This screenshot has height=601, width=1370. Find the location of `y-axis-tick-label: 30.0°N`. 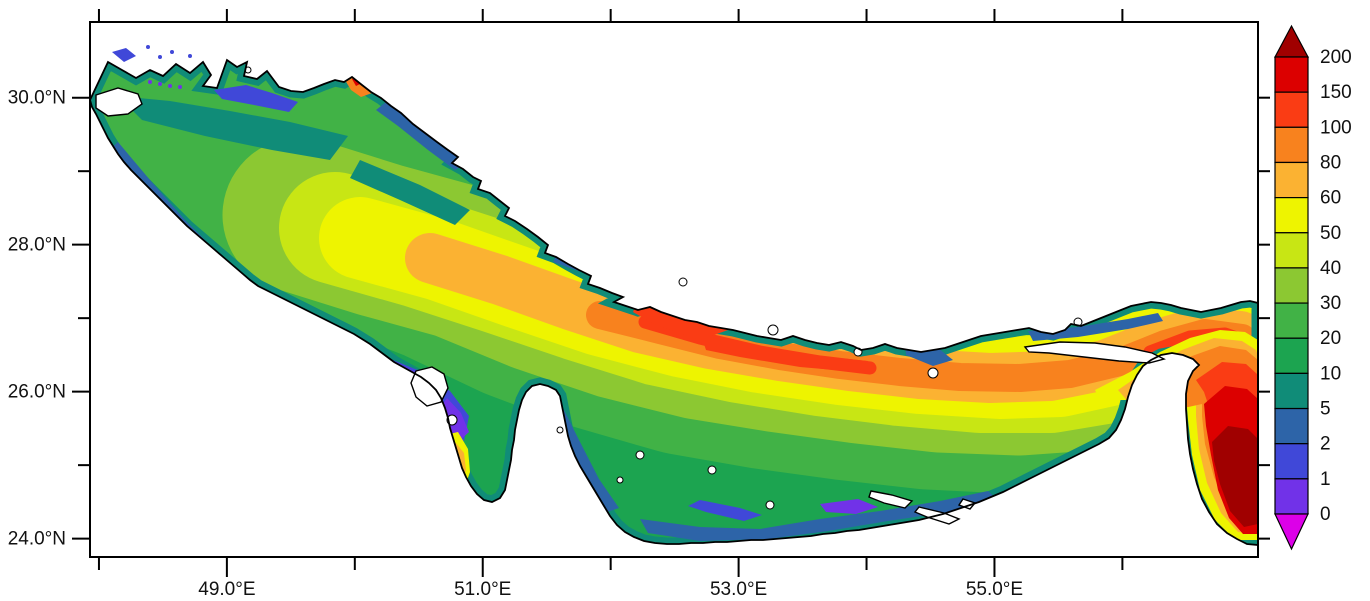

y-axis-tick-label: 30.0°N is located at coordinates (37, 98).